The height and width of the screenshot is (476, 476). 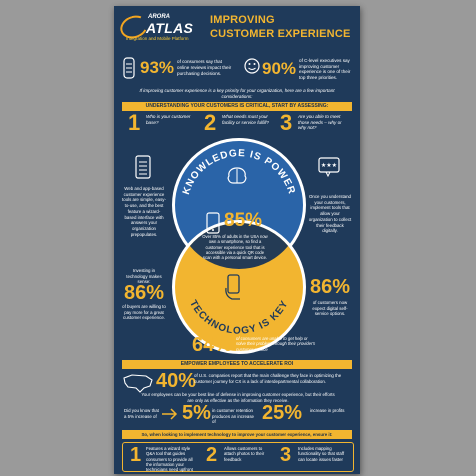 What do you see at coordinates (327, 410) in the screenshot?
I see `roi-right-text: increase in profits` at bounding box center [327, 410].